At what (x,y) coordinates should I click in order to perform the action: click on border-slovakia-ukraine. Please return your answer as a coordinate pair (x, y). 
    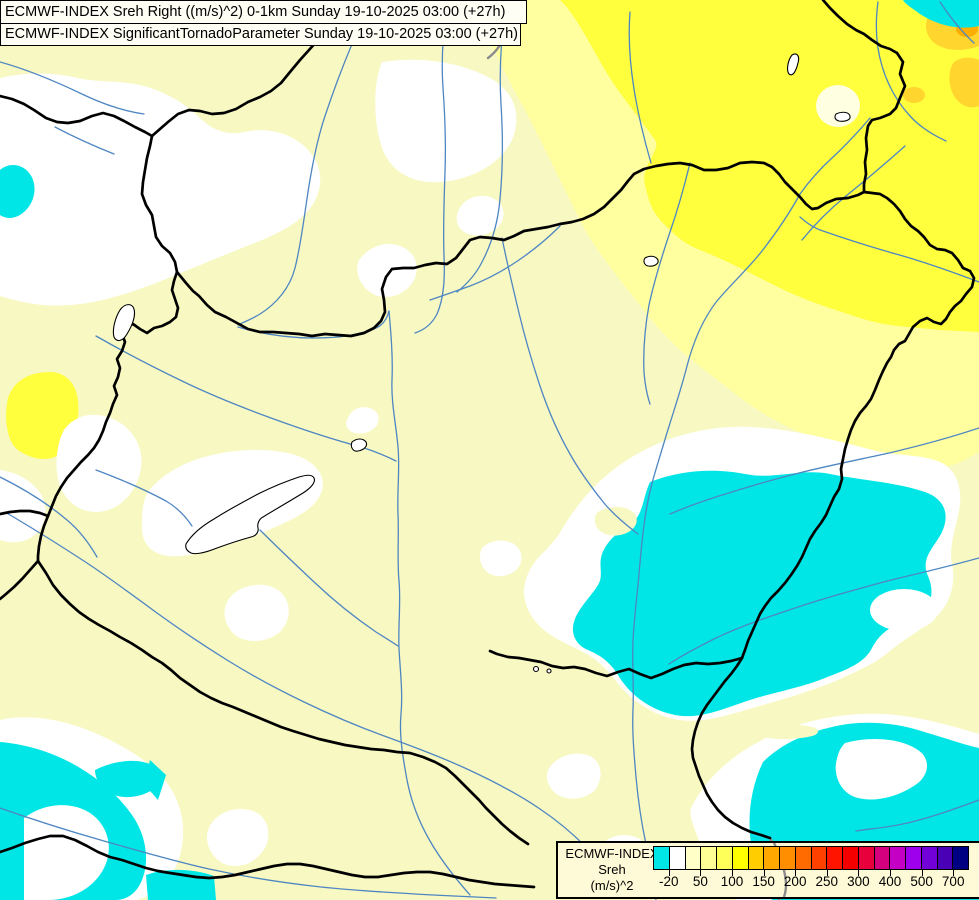
    Looking at the image, I should click on (884, 122).